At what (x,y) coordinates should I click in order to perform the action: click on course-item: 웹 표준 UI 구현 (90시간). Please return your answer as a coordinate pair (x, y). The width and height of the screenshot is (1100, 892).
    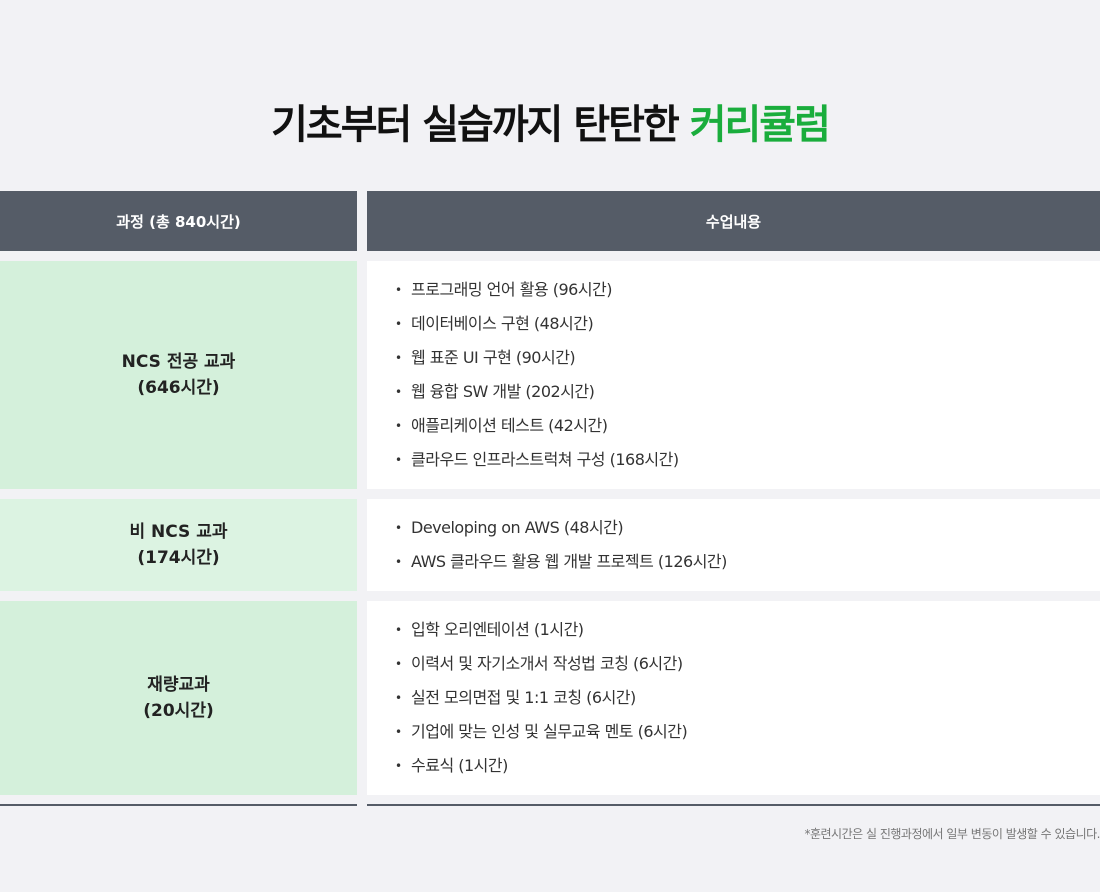
    Looking at the image, I should click on (537, 358).